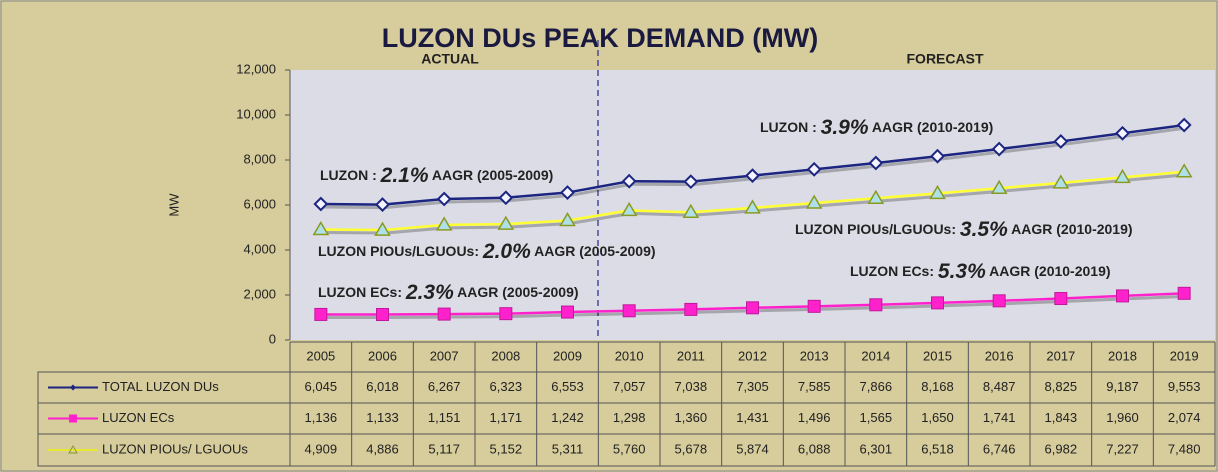 The image size is (1218, 472). I want to click on x-tick-label: 2005, so click(320, 355).